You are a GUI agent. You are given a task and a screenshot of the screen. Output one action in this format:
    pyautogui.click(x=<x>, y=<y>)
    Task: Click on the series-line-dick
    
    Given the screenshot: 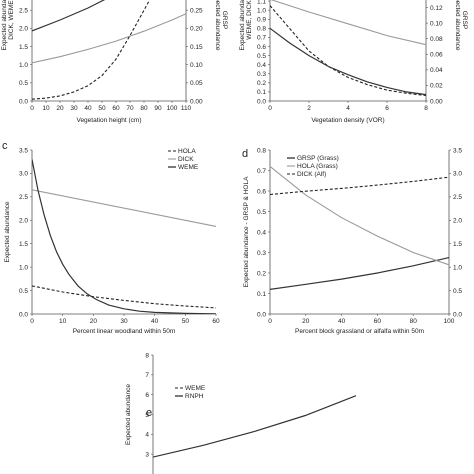 What is the action you would take?
    pyautogui.click(x=124, y=208)
    